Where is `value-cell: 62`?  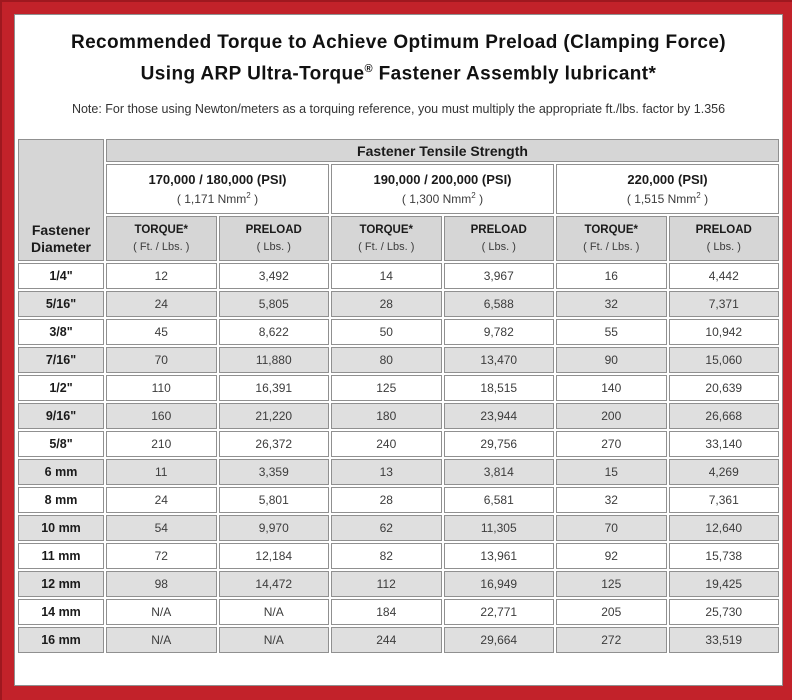 value-cell: 62 is located at coordinates (386, 528).